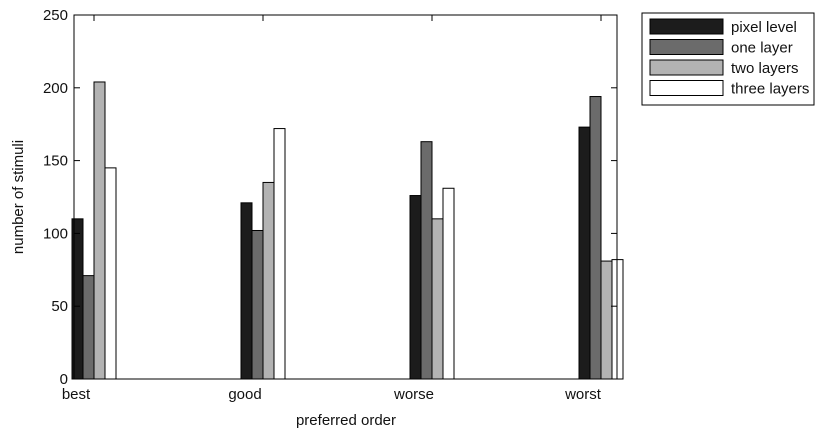 The width and height of the screenshot is (818, 431). What do you see at coordinates (257, 304) in the screenshot?
I see `bar-one-layer-good` at bounding box center [257, 304].